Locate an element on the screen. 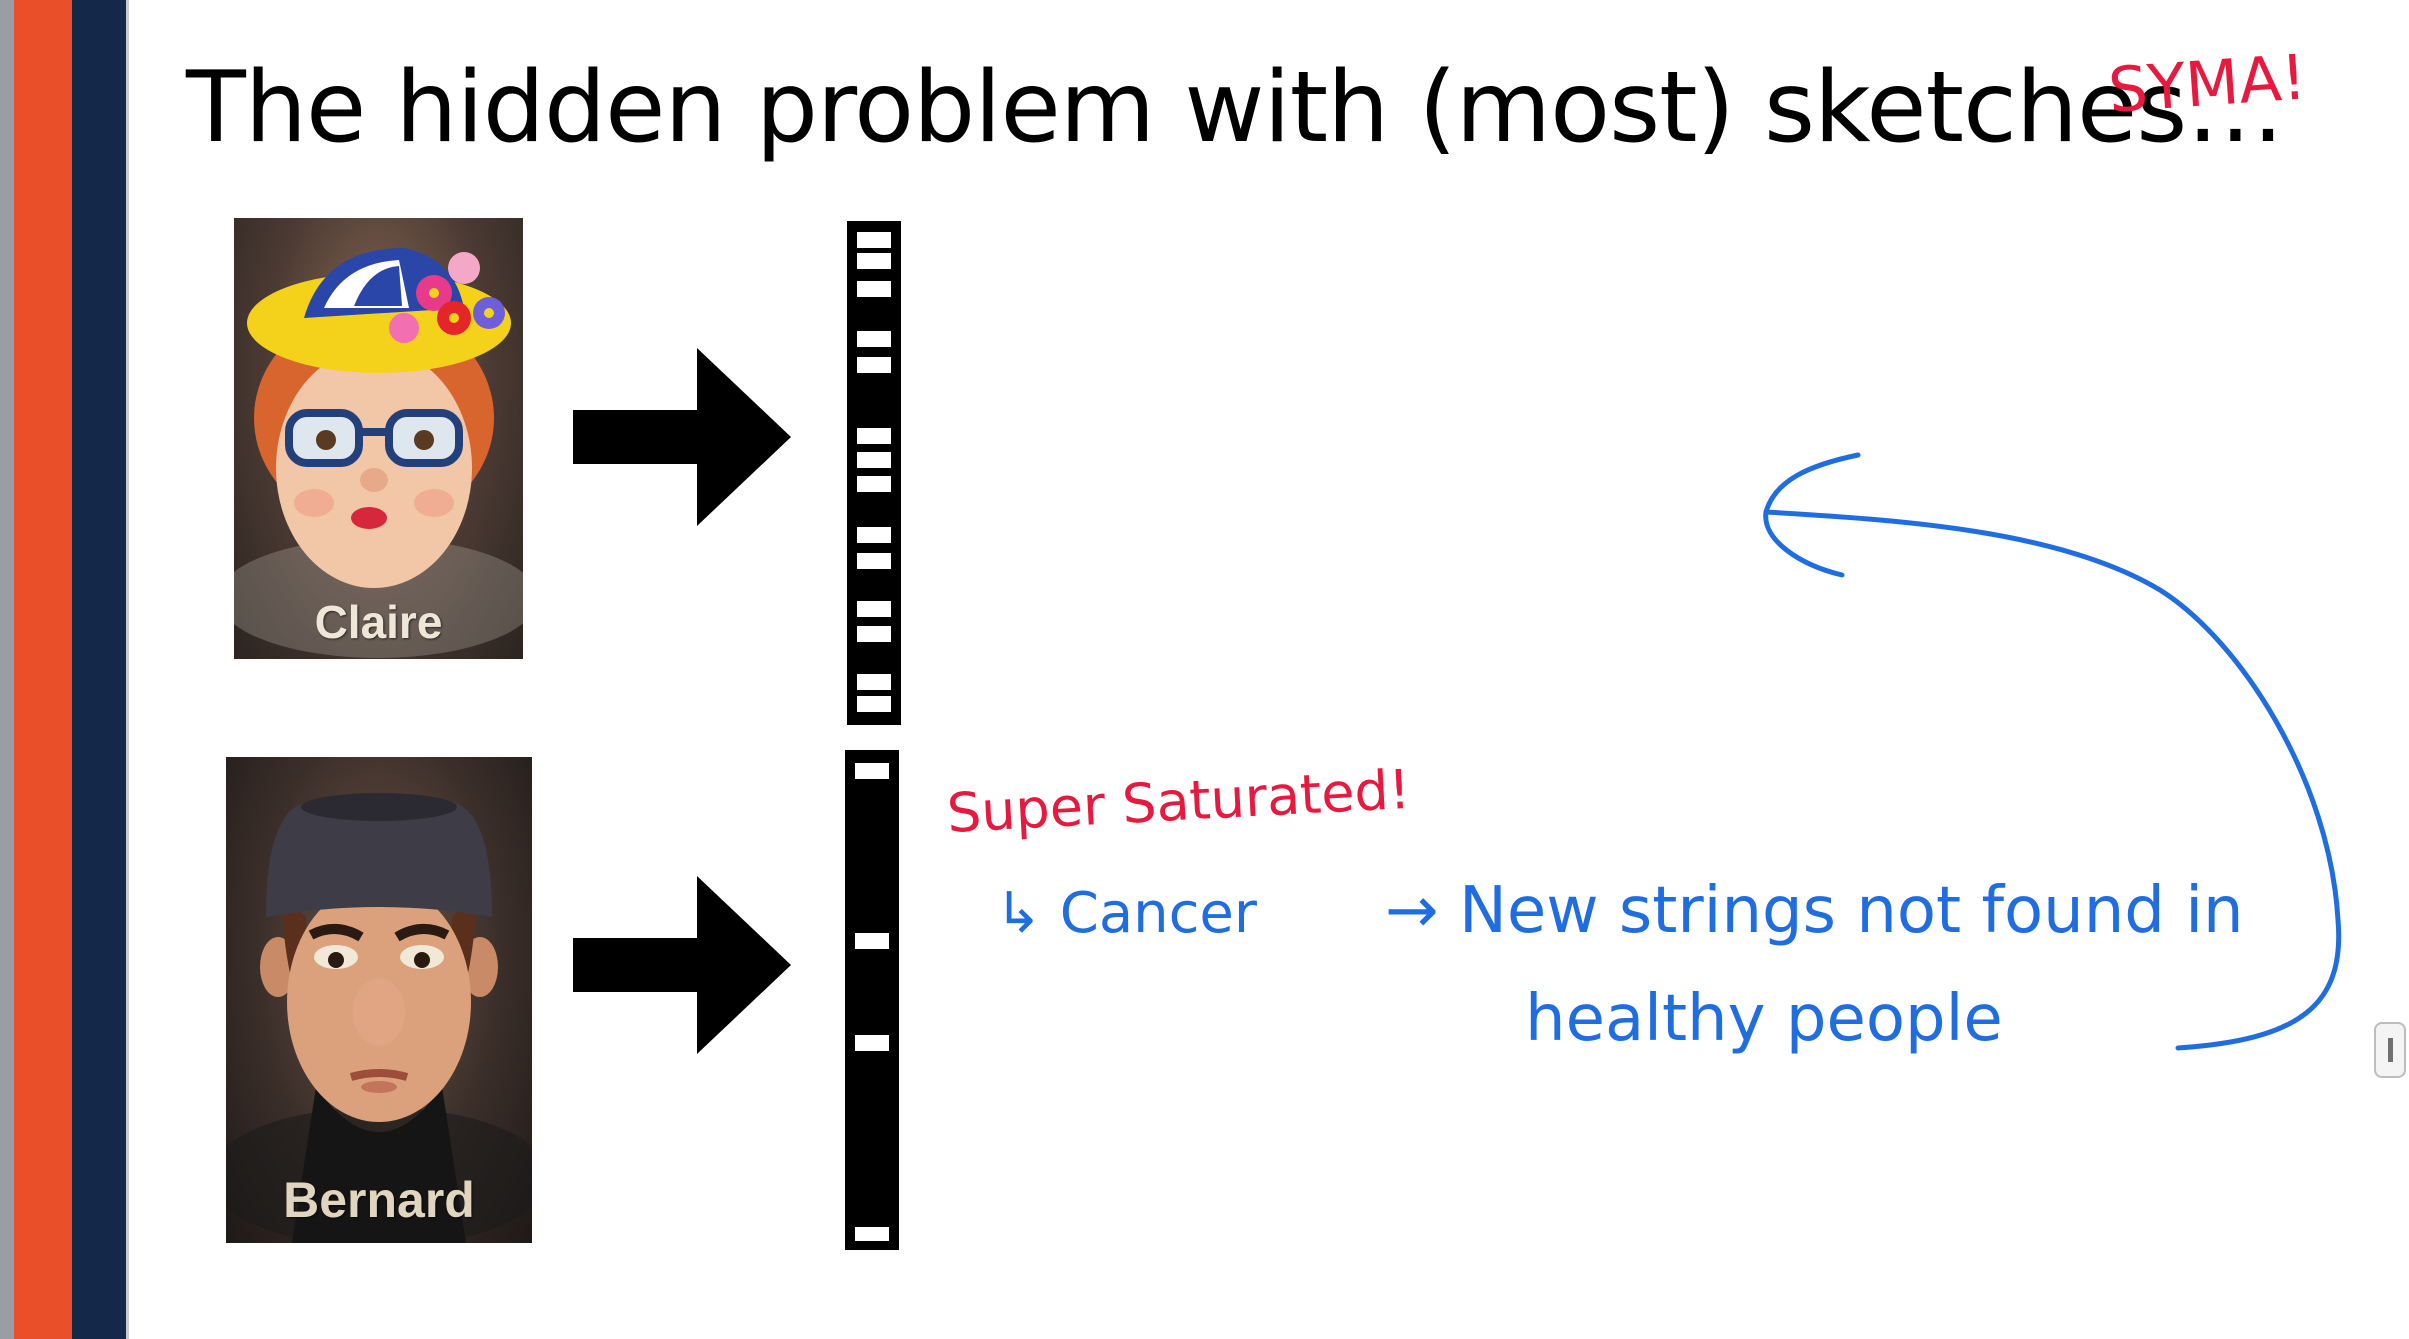  new-strings-annotation-line2: healthy people is located at coordinates (1764, 1019).